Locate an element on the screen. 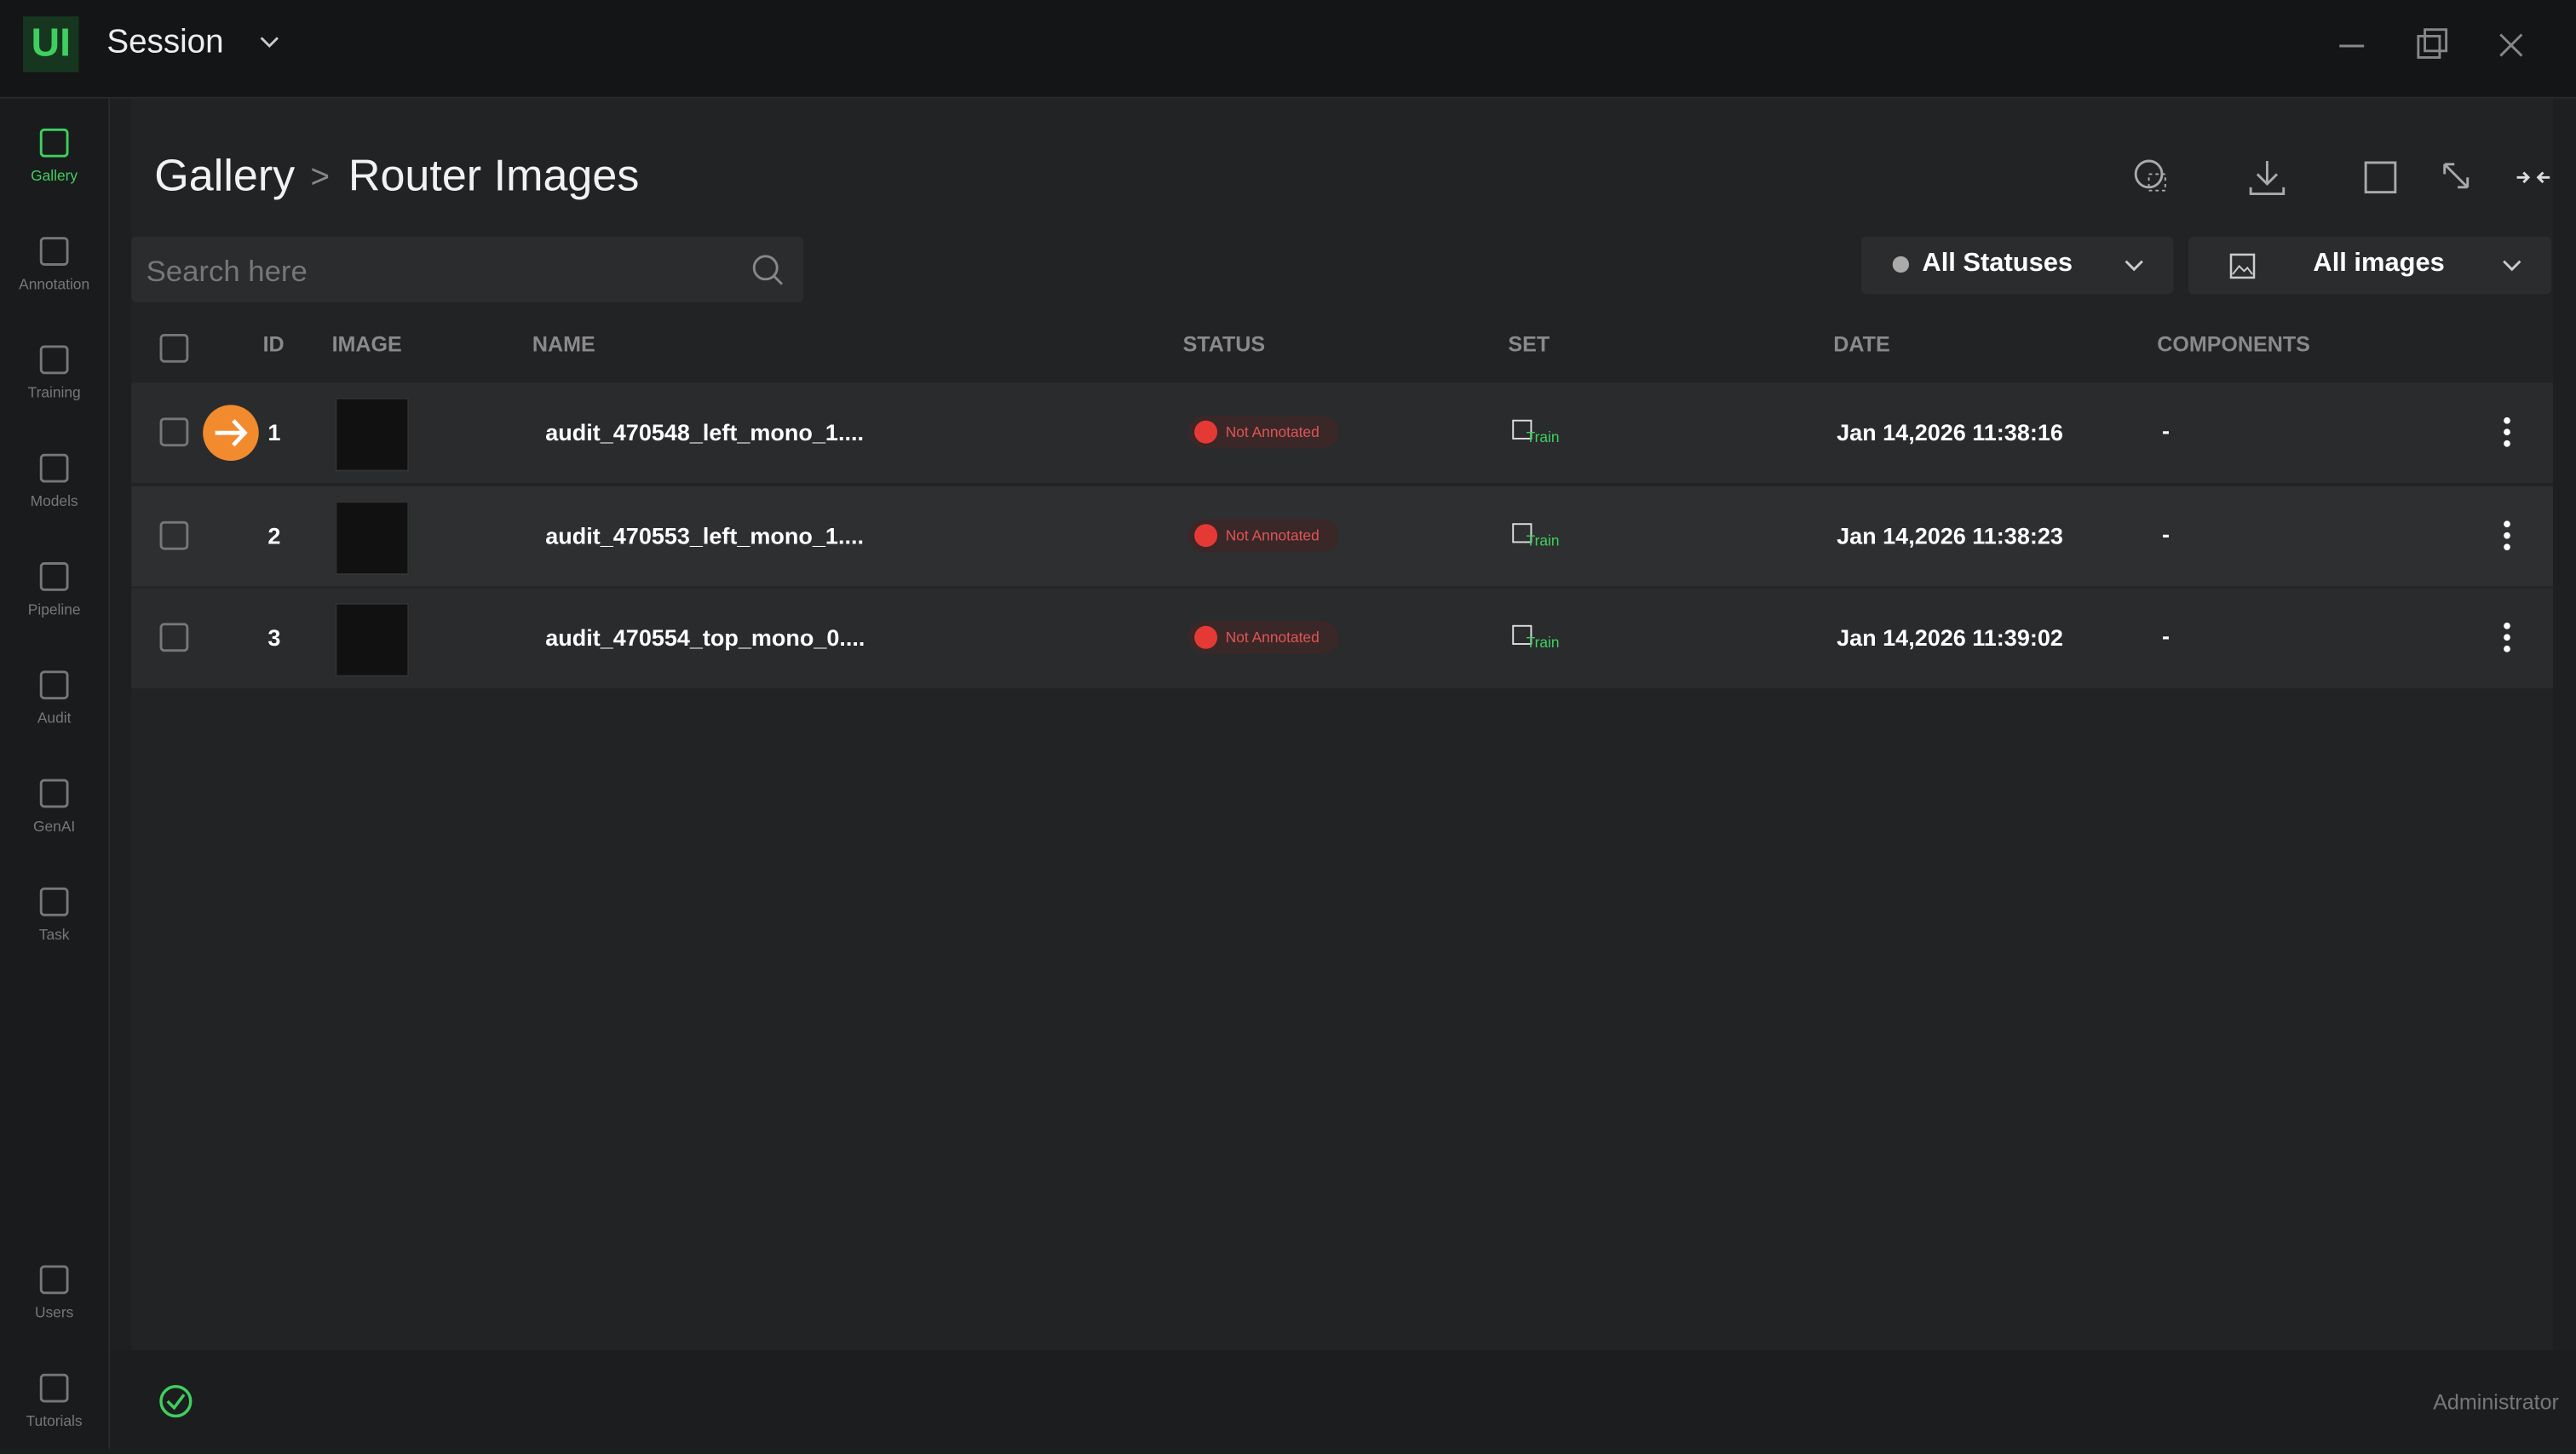 Image resolution: width=2576 pixels, height=1454 pixels. breadcrumb-current: Router Images is located at coordinates (494, 176).